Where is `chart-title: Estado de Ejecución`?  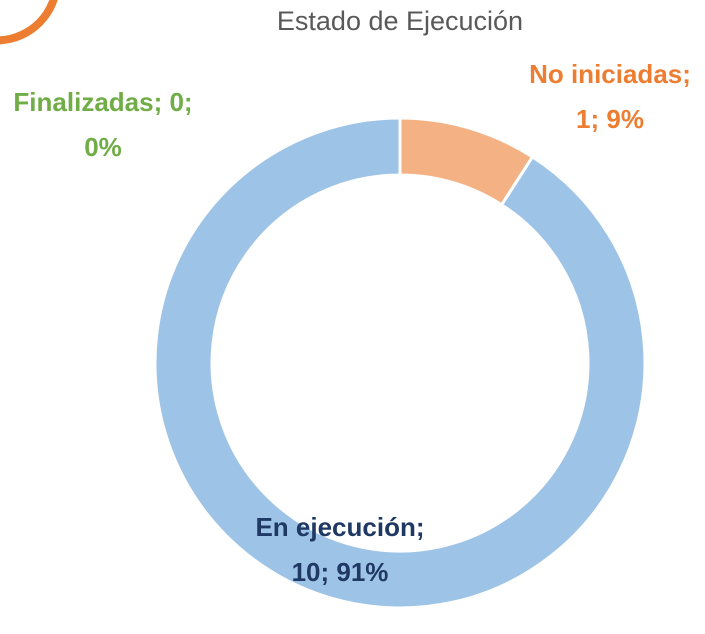 chart-title: Estado de Ejecución is located at coordinates (400, 21).